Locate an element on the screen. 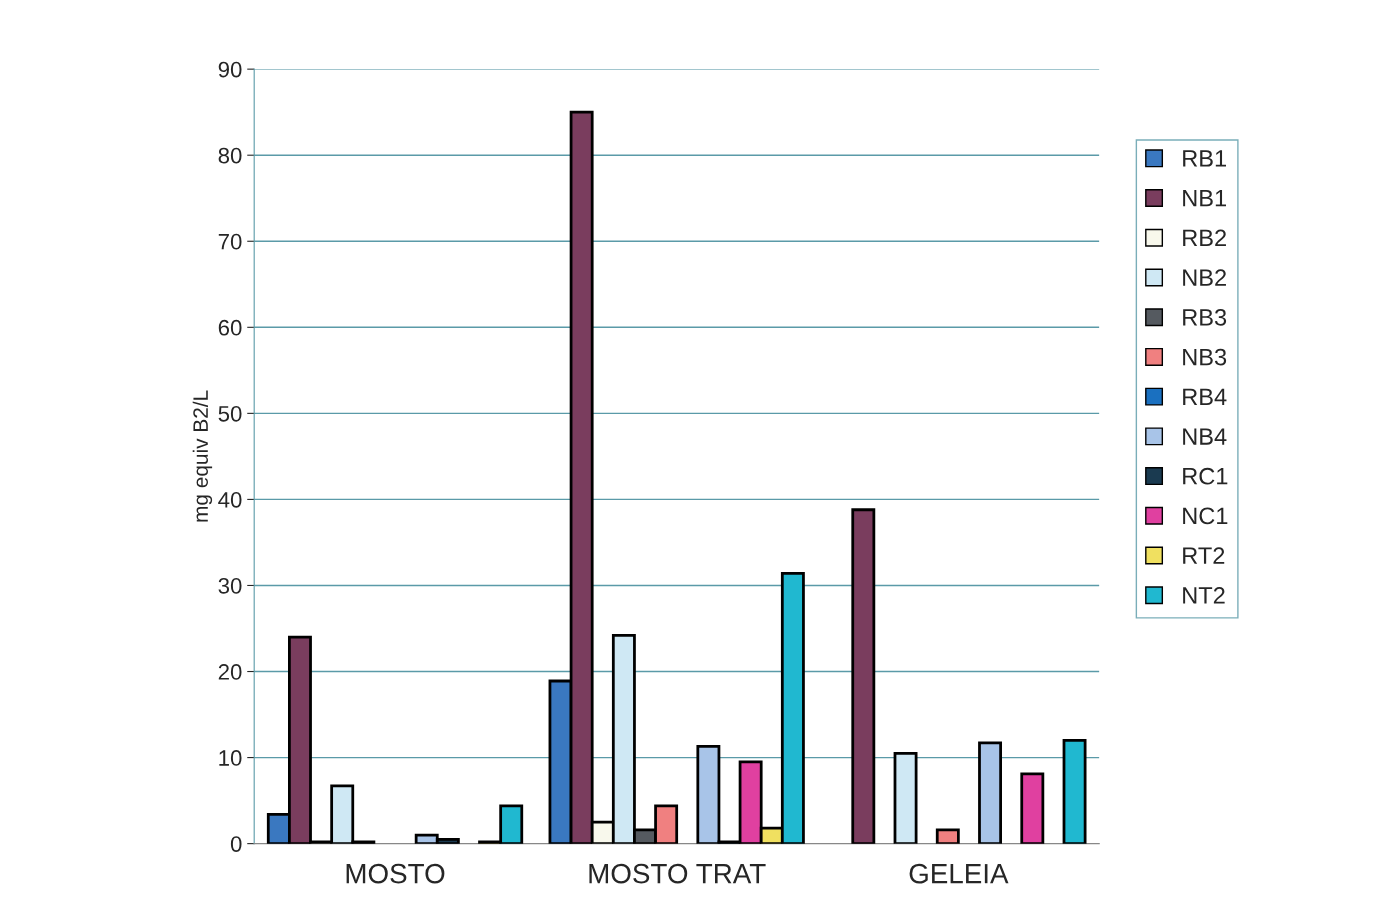 The image size is (1374, 922). y-tick-label: 10 is located at coordinates (230, 758).